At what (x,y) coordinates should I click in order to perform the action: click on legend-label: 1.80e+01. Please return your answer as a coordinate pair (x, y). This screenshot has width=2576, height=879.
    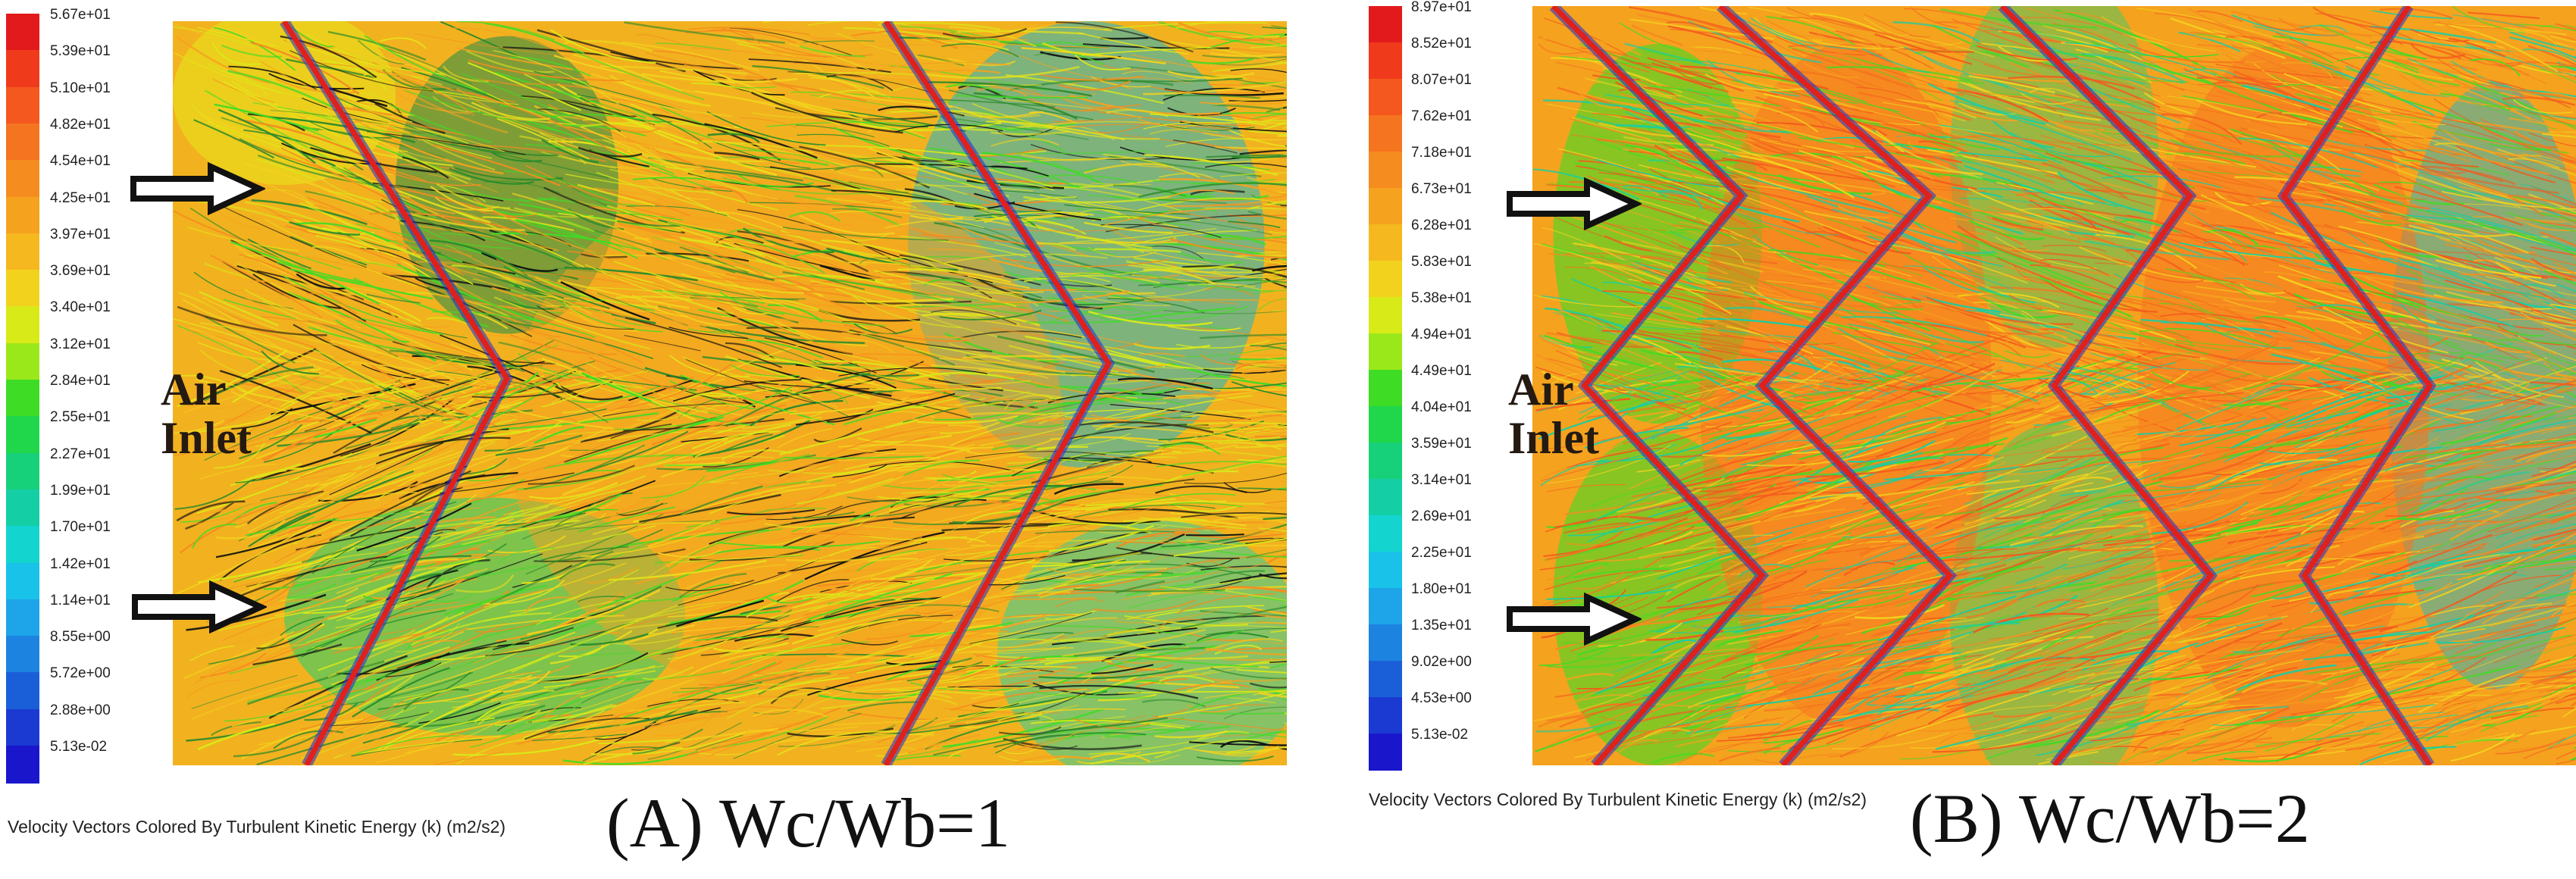
    Looking at the image, I should click on (1442, 589).